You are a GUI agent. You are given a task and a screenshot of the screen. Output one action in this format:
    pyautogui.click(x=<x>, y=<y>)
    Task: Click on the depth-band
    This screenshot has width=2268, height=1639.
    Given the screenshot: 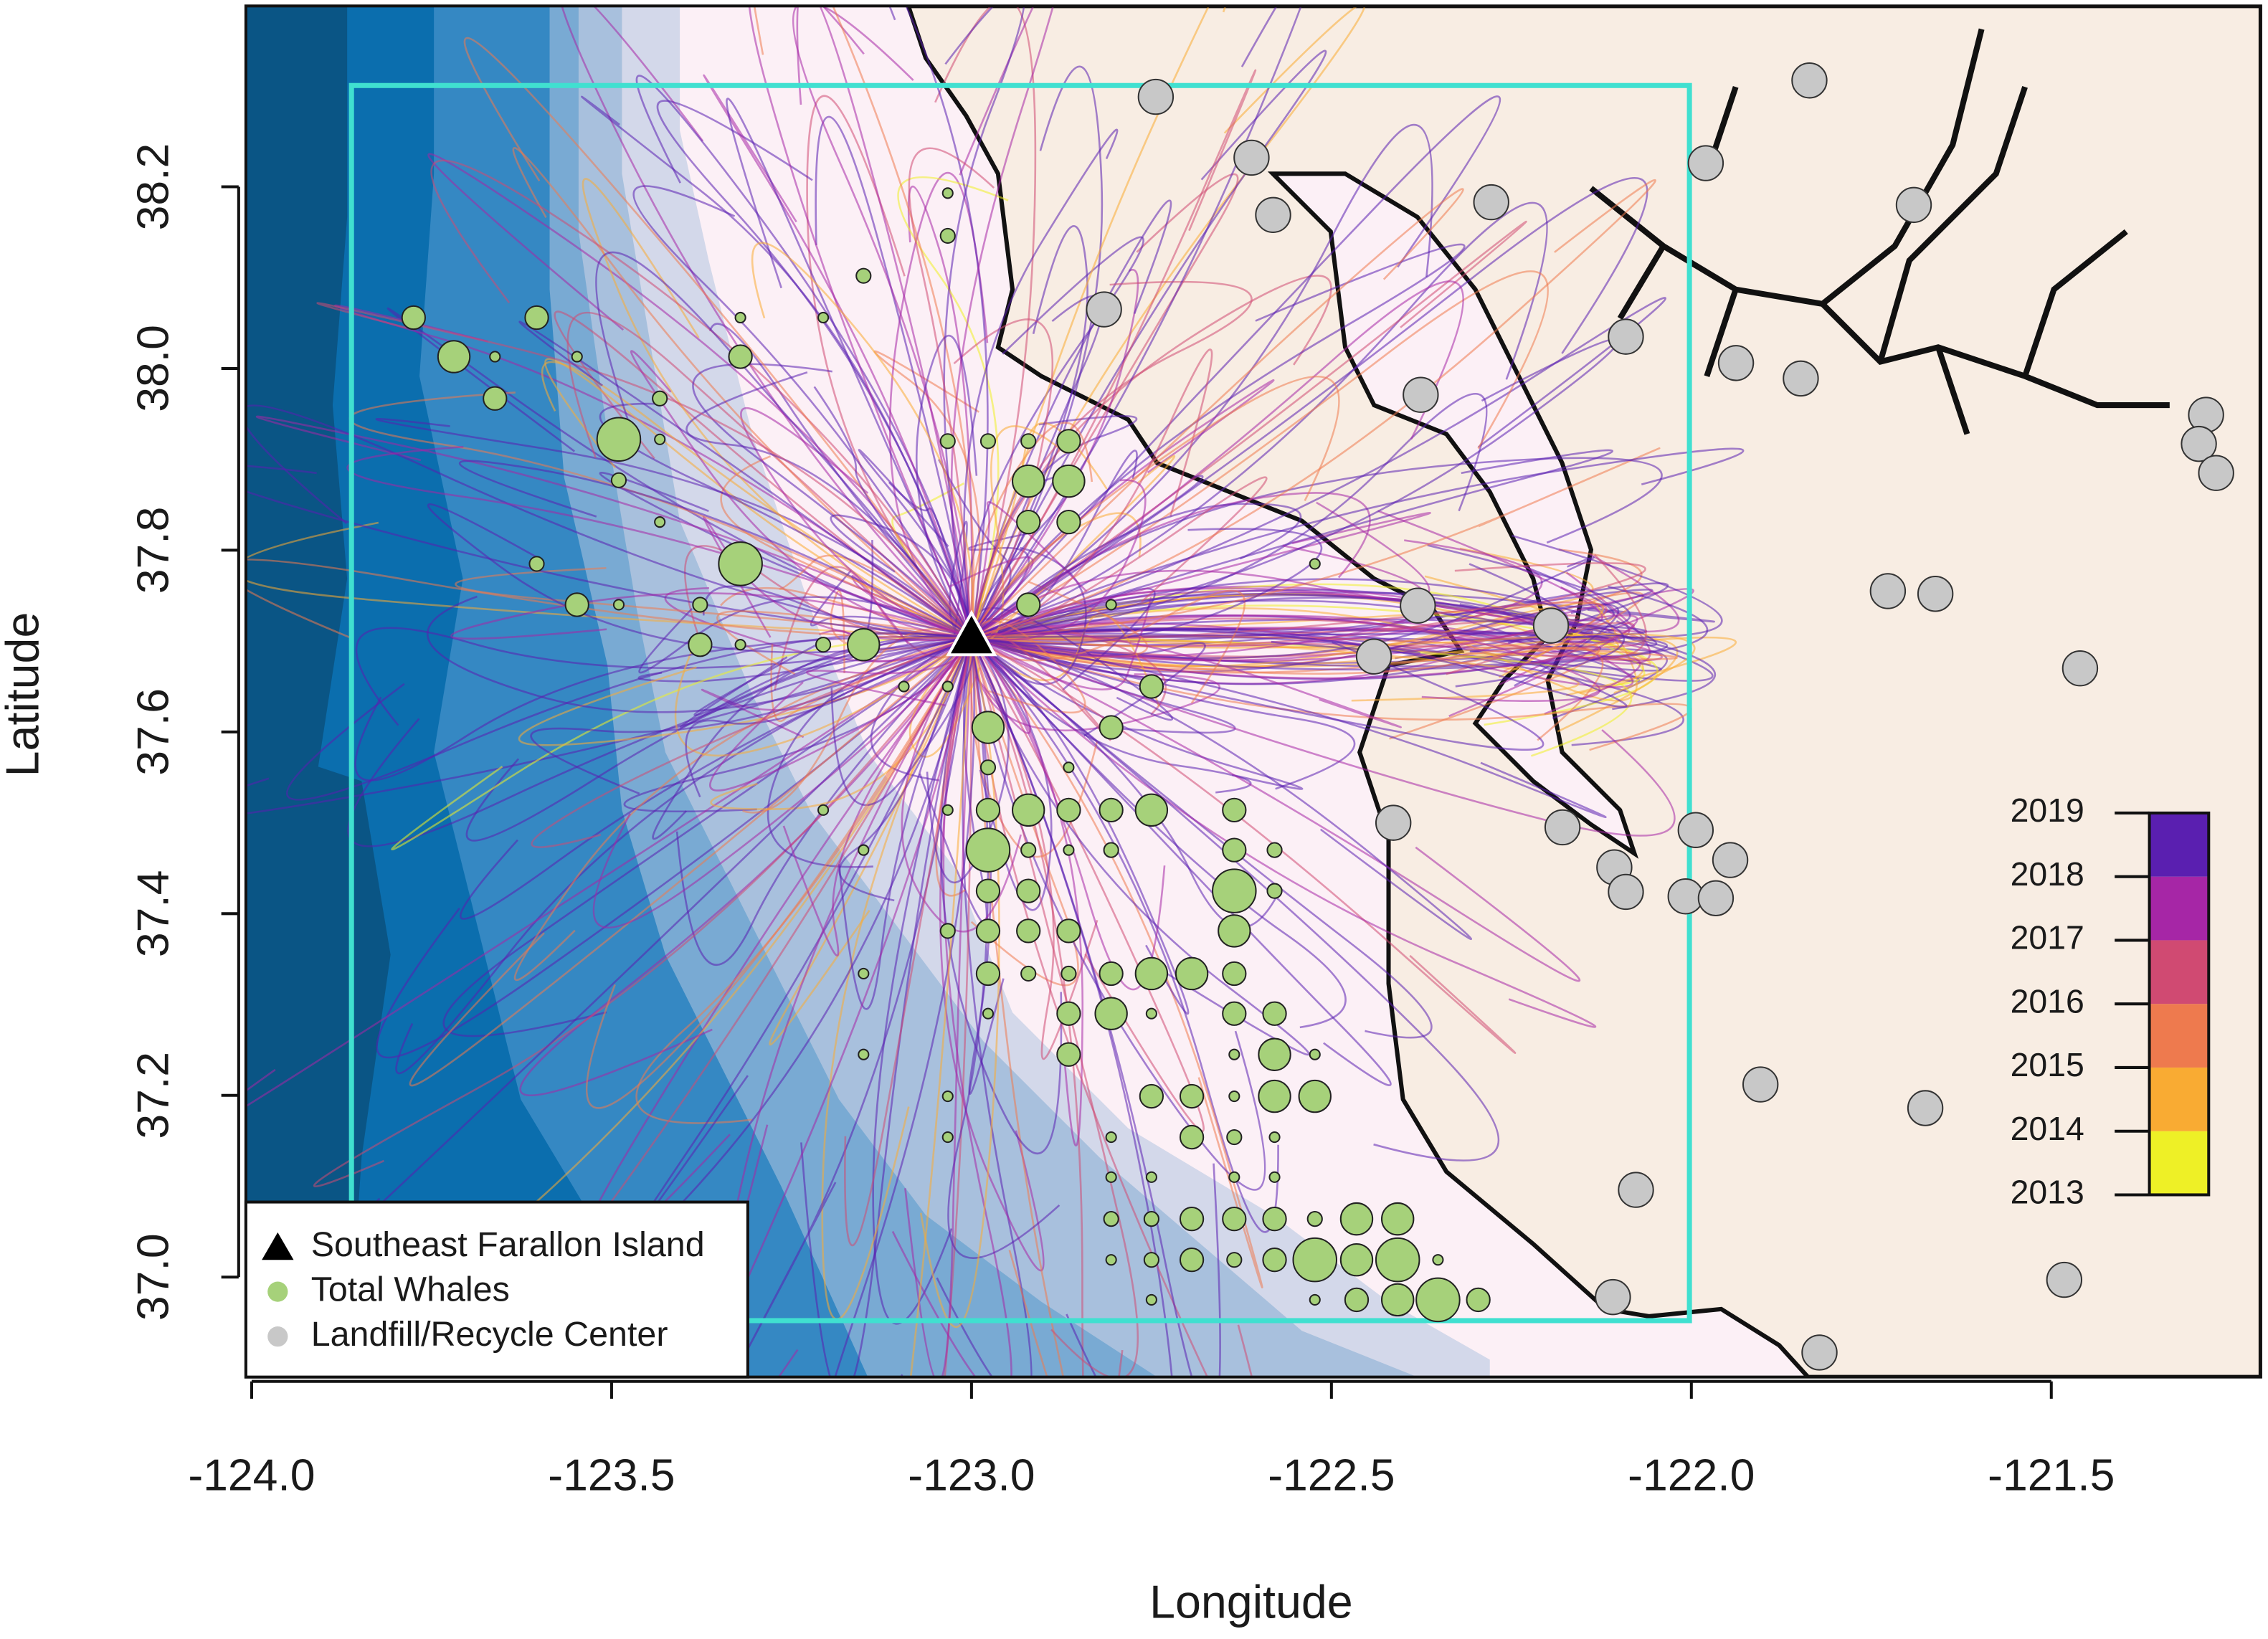 What is the action you would take?
    pyautogui.click(x=318, y=691)
    